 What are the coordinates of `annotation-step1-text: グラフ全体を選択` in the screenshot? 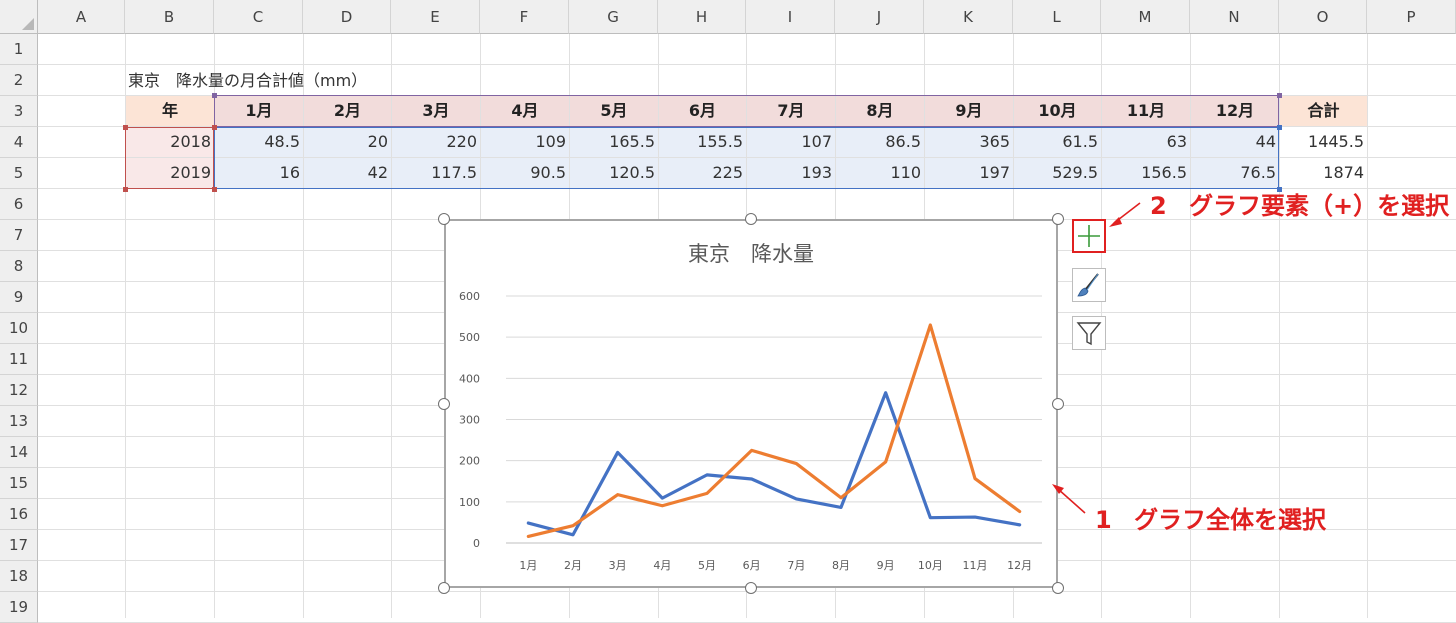 It's located at (1230, 520).